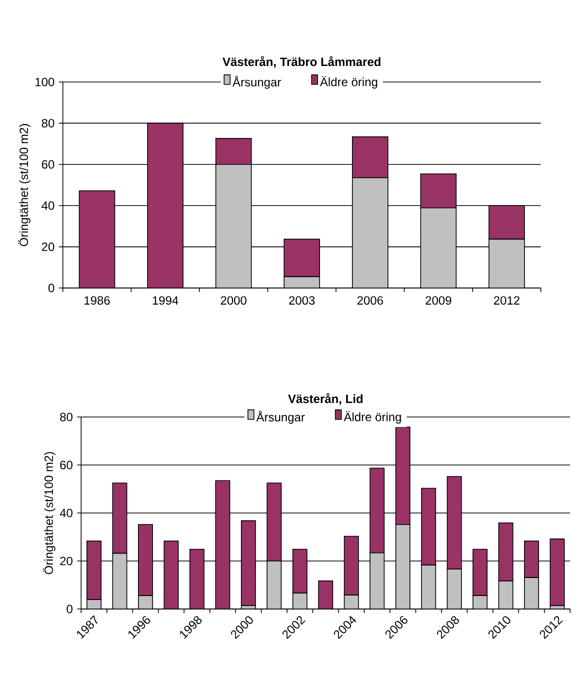 The image size is (588, 677). I want to click on x-tick-label: 1994, so click(165, 300).